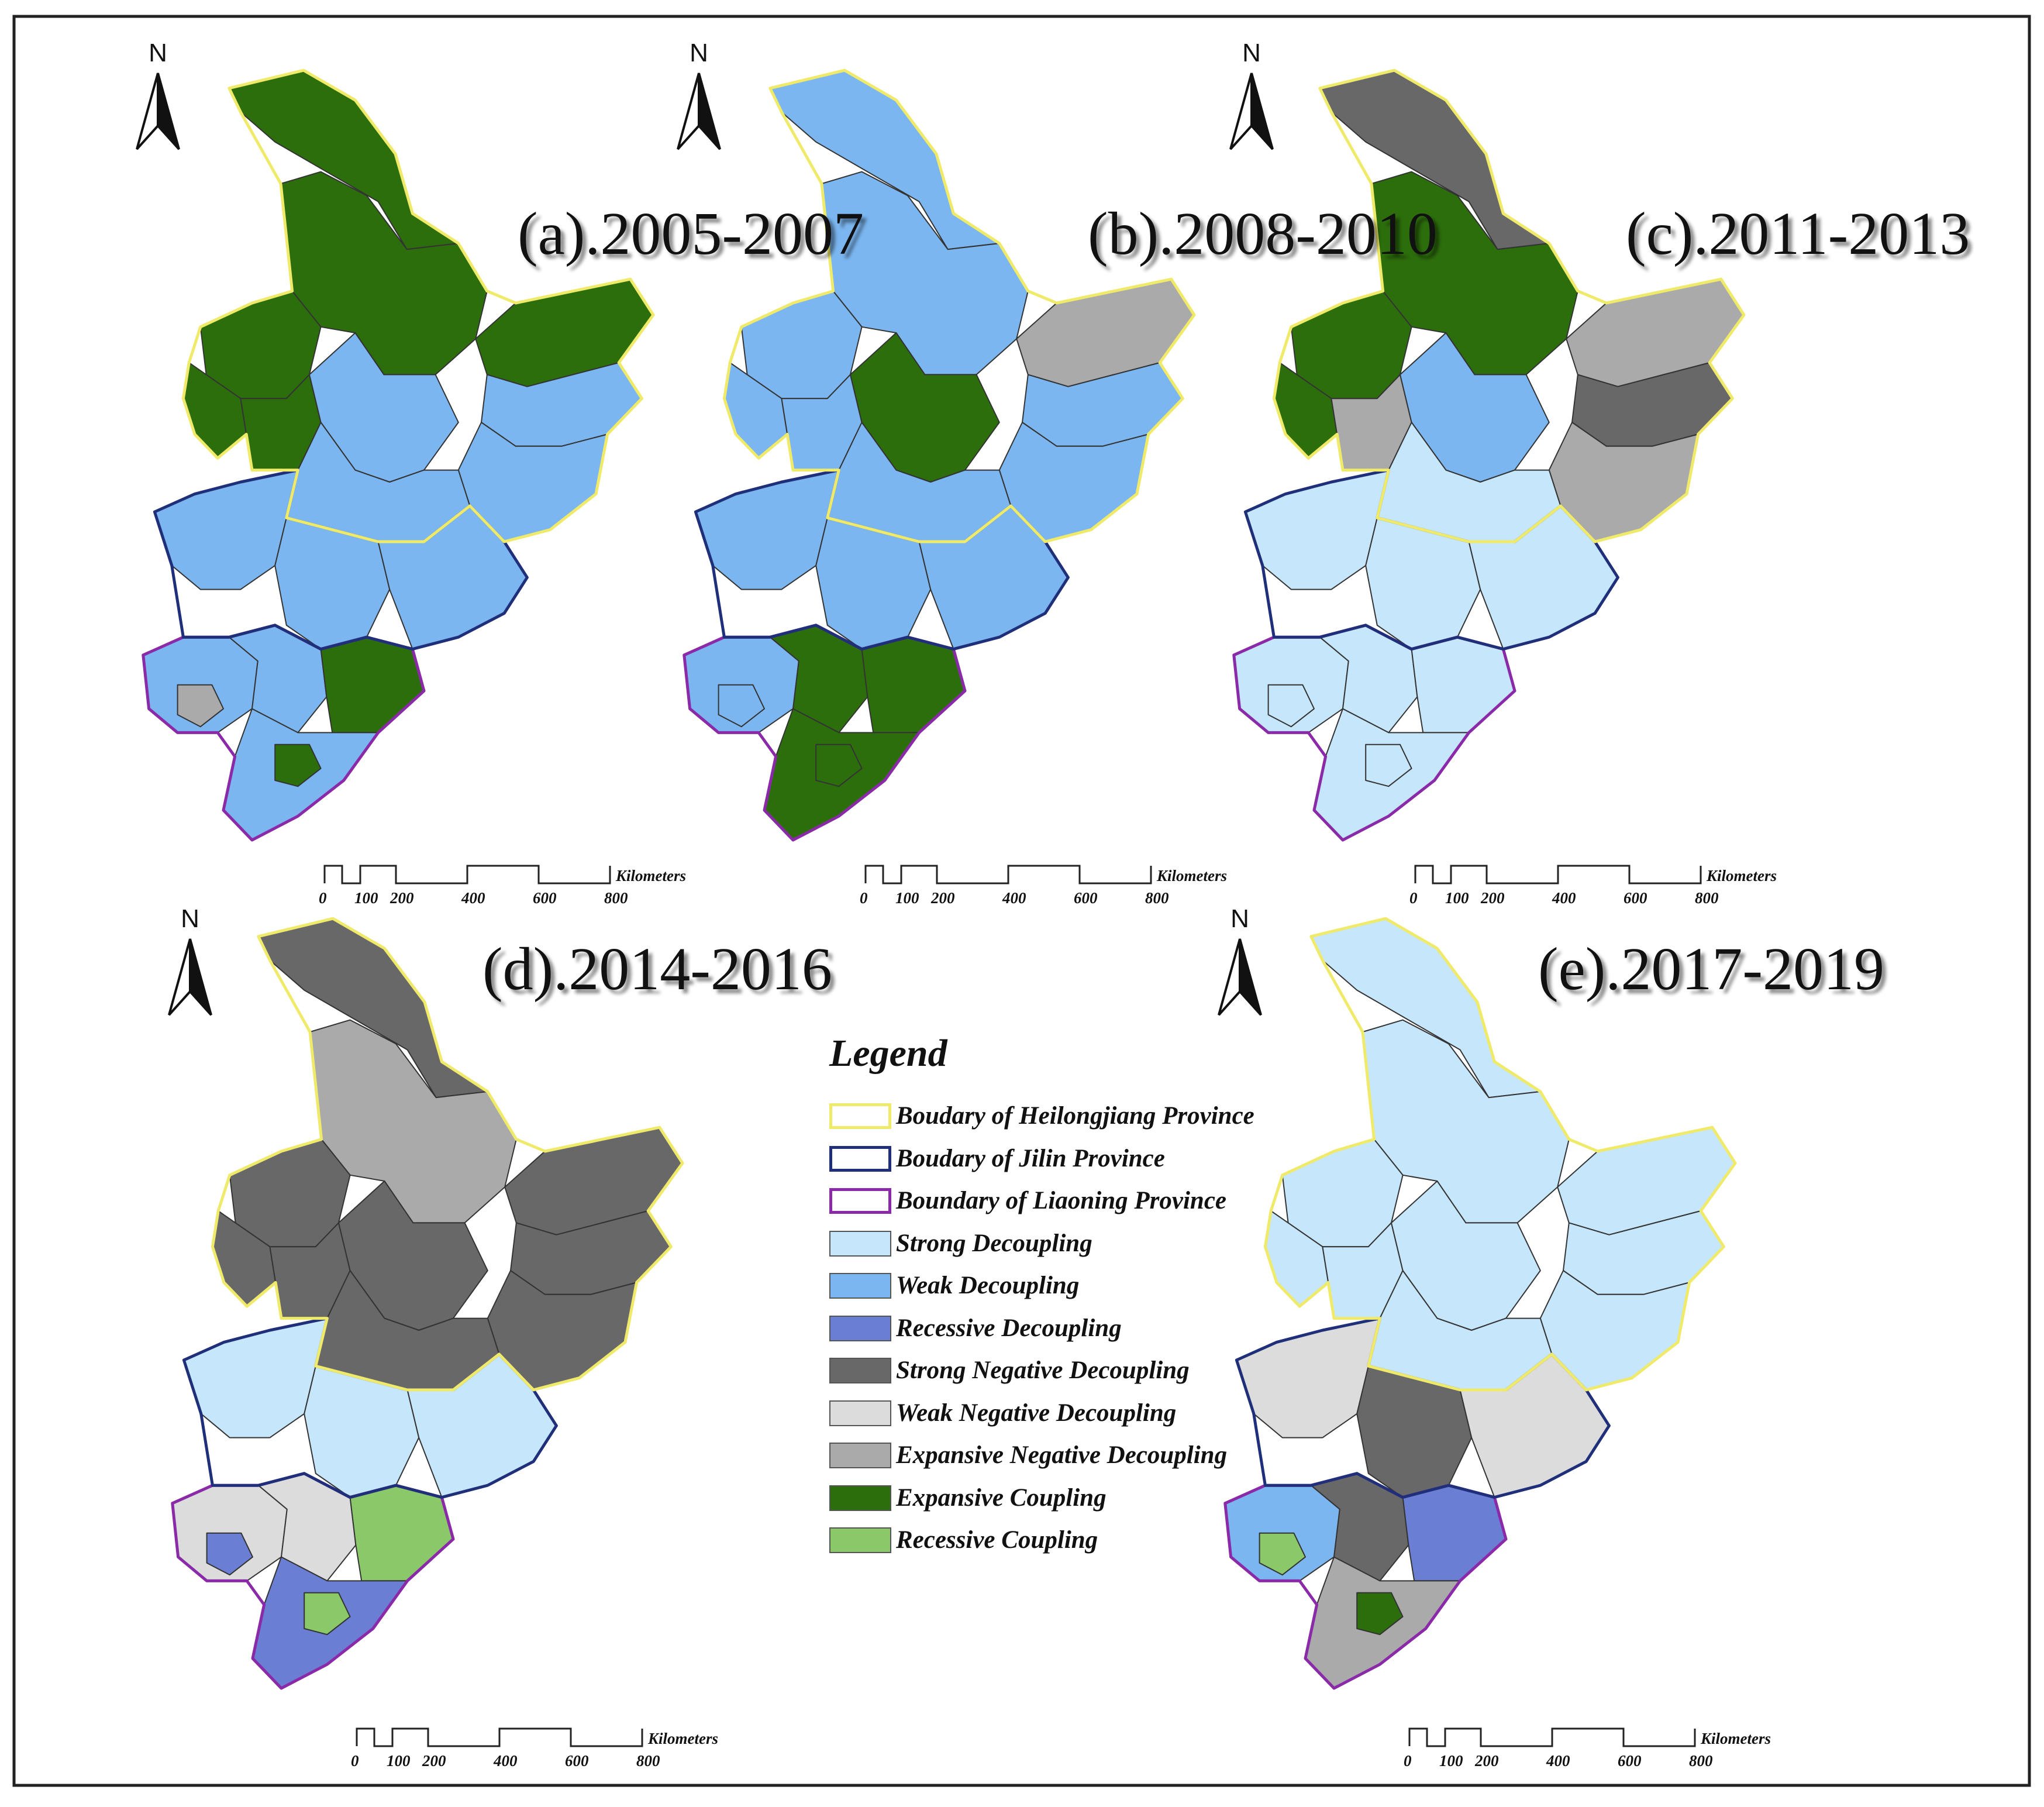 This screenshot has width=2044, height=1807. I want to click on map-panel-a, so click(399, 455).